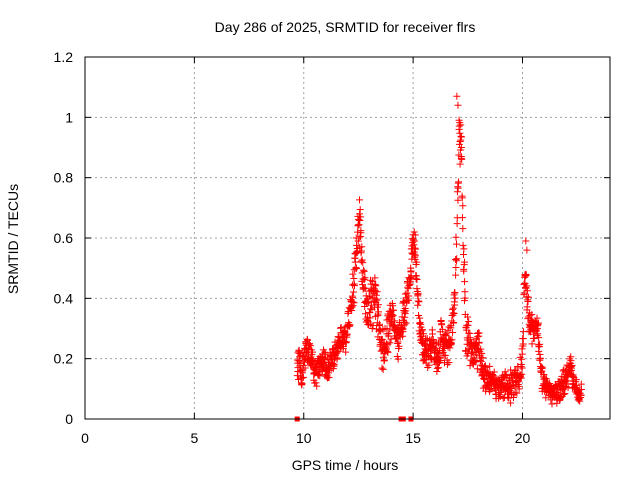  I want to click on y-tick-label: 1.2, so click(64, 57).